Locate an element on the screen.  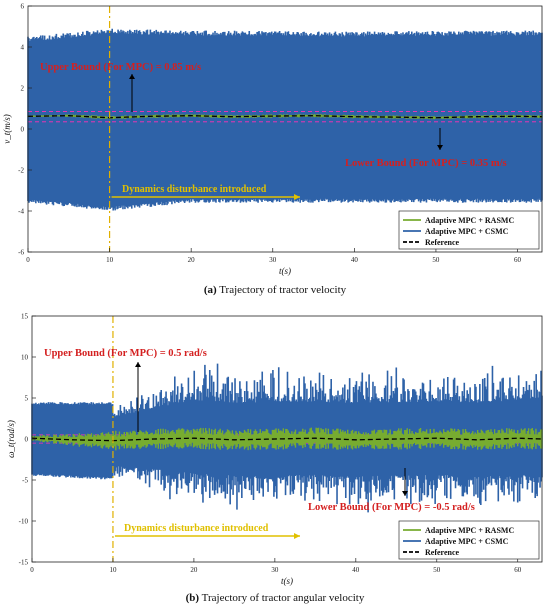
y-tick-label: -6 is located at coordinates (21, 253).